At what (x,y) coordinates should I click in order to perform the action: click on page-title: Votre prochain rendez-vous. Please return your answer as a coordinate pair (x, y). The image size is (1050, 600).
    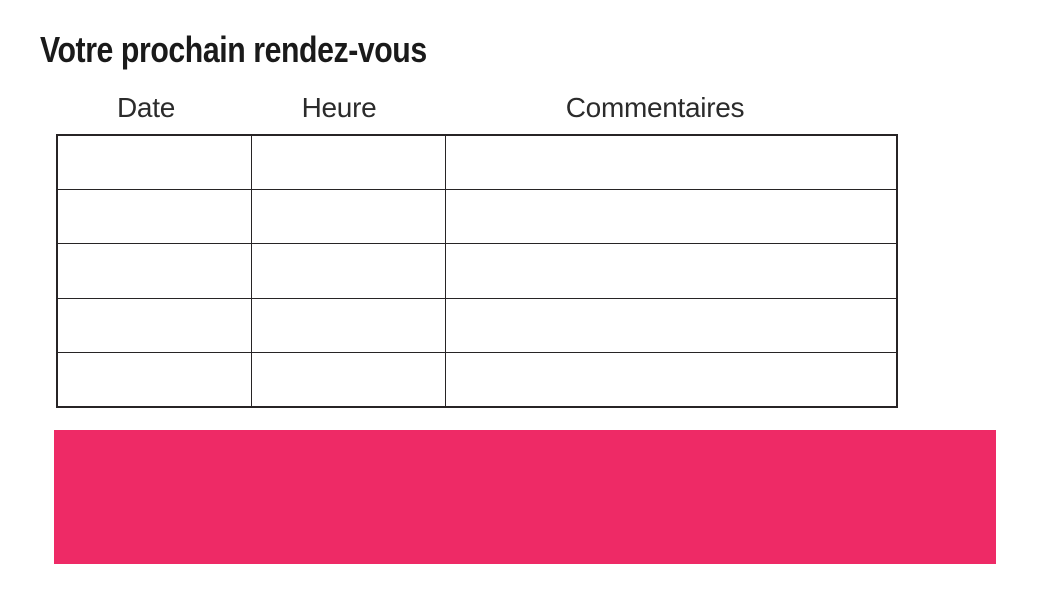
    Looking at the image, I should click on (233, 49).